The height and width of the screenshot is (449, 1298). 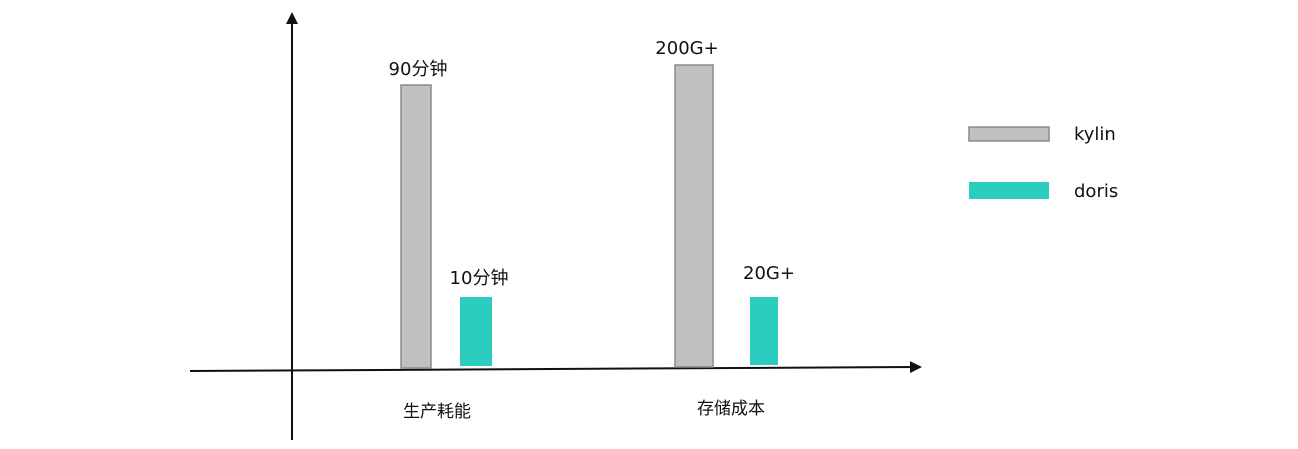 What do you see at coordinates (437, 412) in the screenshot?
I see `x-tick-label: 生产耗能` at bounding box center [437, 412].